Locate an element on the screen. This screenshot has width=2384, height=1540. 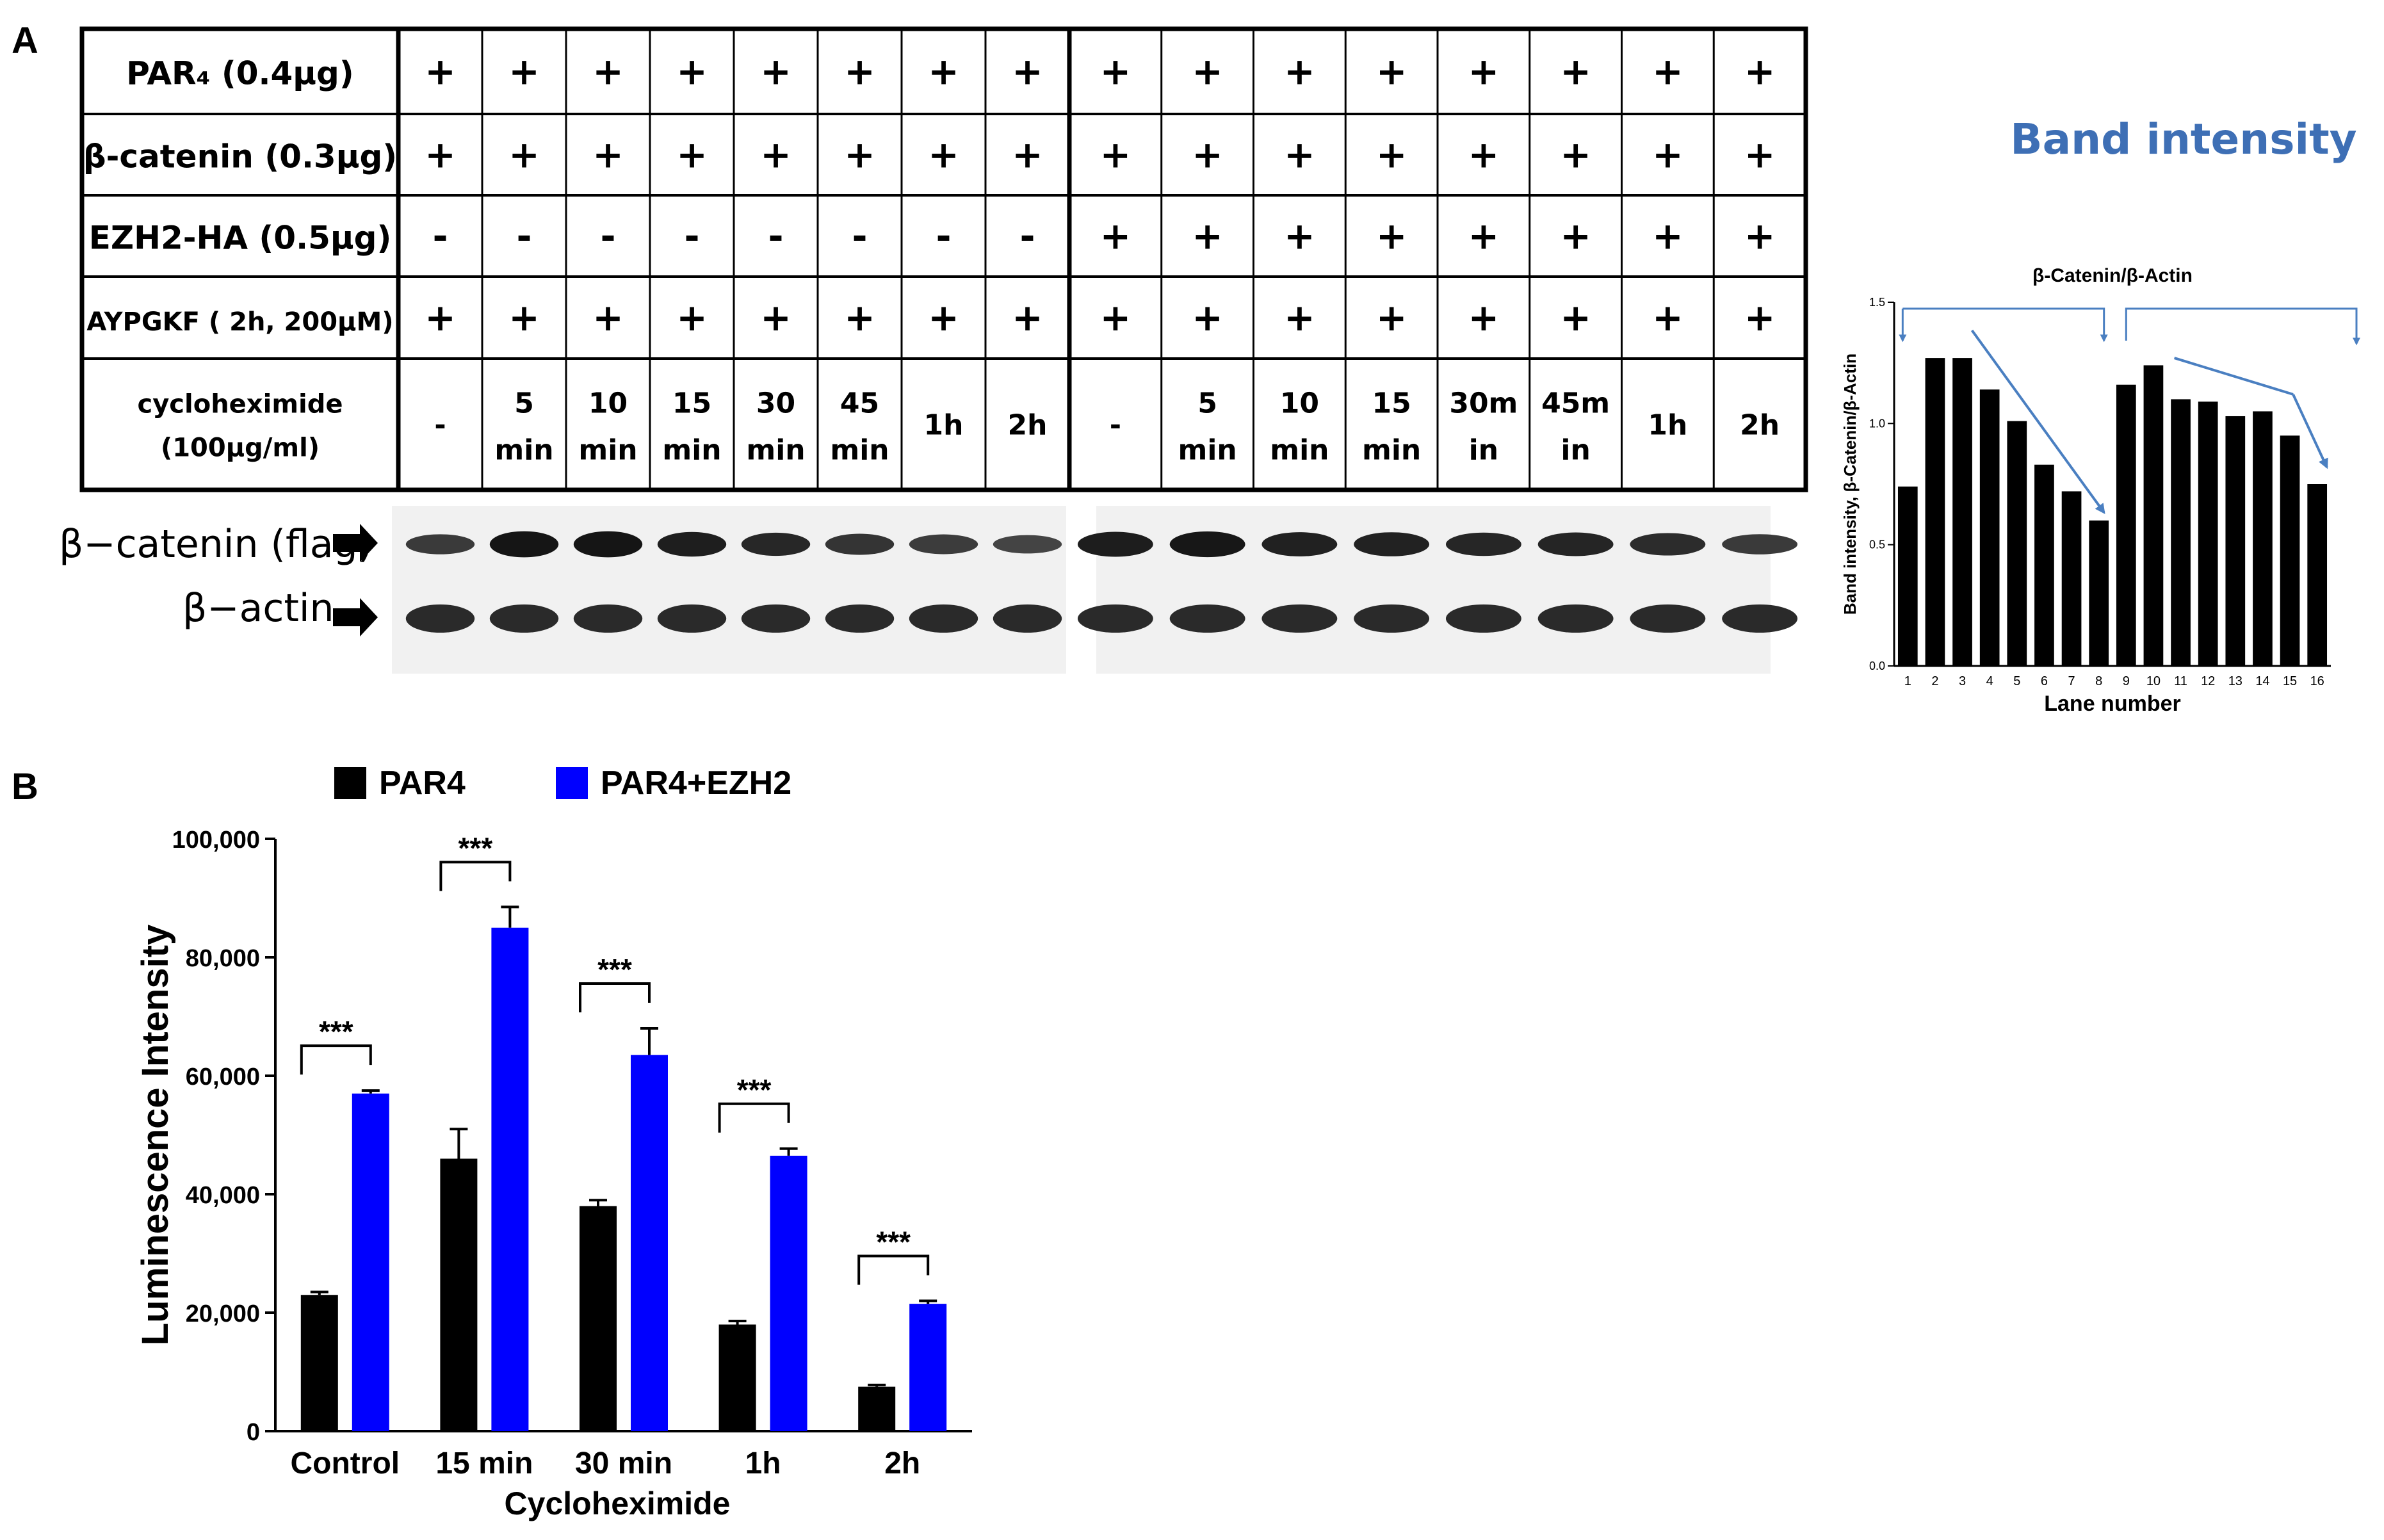
y-tick-label: 20,000 is located at coordinates (223, 1314).